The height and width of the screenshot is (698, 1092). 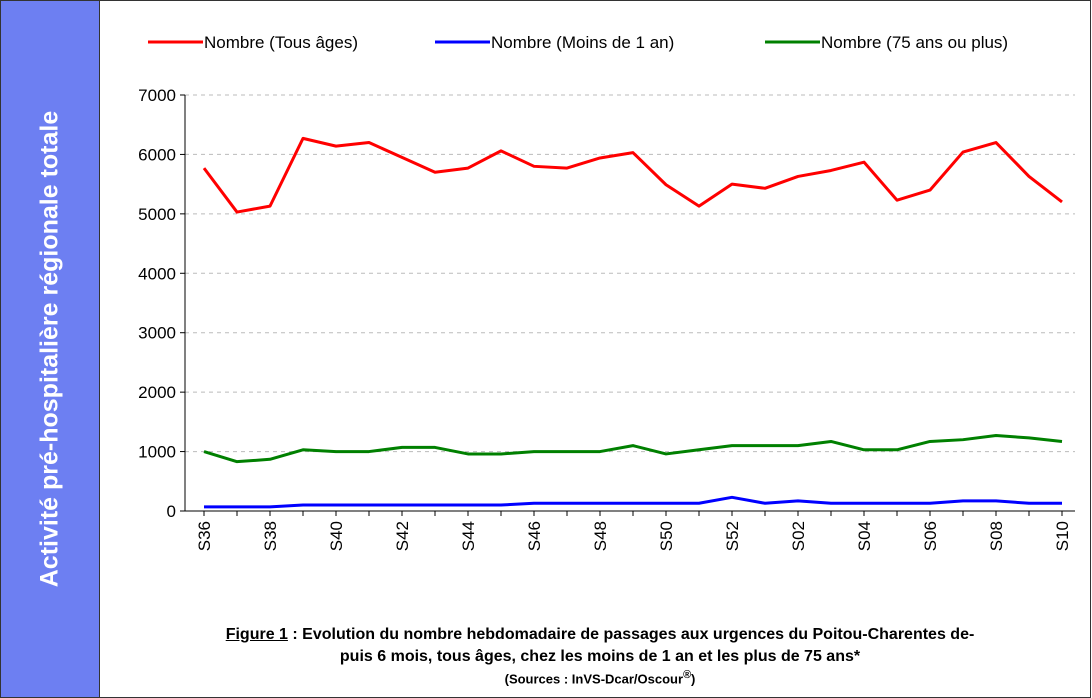 What do you see at coordinates (930, 536) in the screenshot?
I see `x-tick-label: S06` at bounding box center [930, 536].